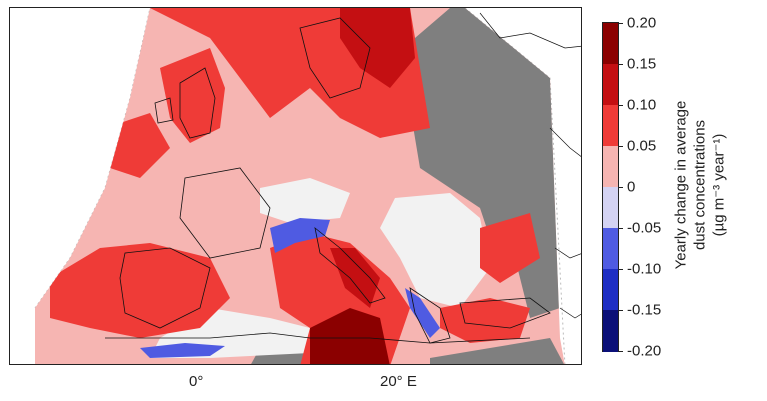  What do you see at coordinates (435, 250) in the screenshot?
I see `field-near-zero-balkans` at bounding box center [435, 250].